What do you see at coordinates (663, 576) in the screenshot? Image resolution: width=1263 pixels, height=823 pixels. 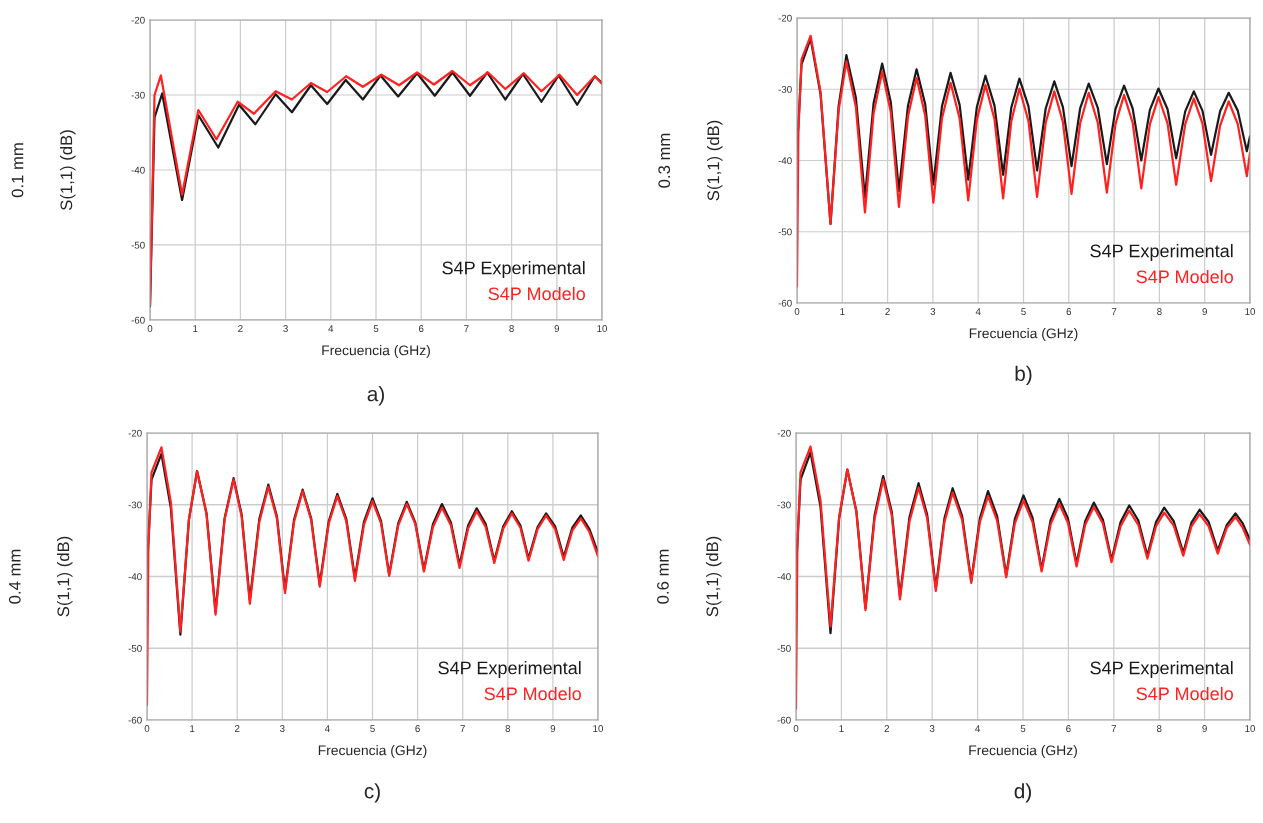 I see `text: 0.6 mm` at bounding box center [663, 576].